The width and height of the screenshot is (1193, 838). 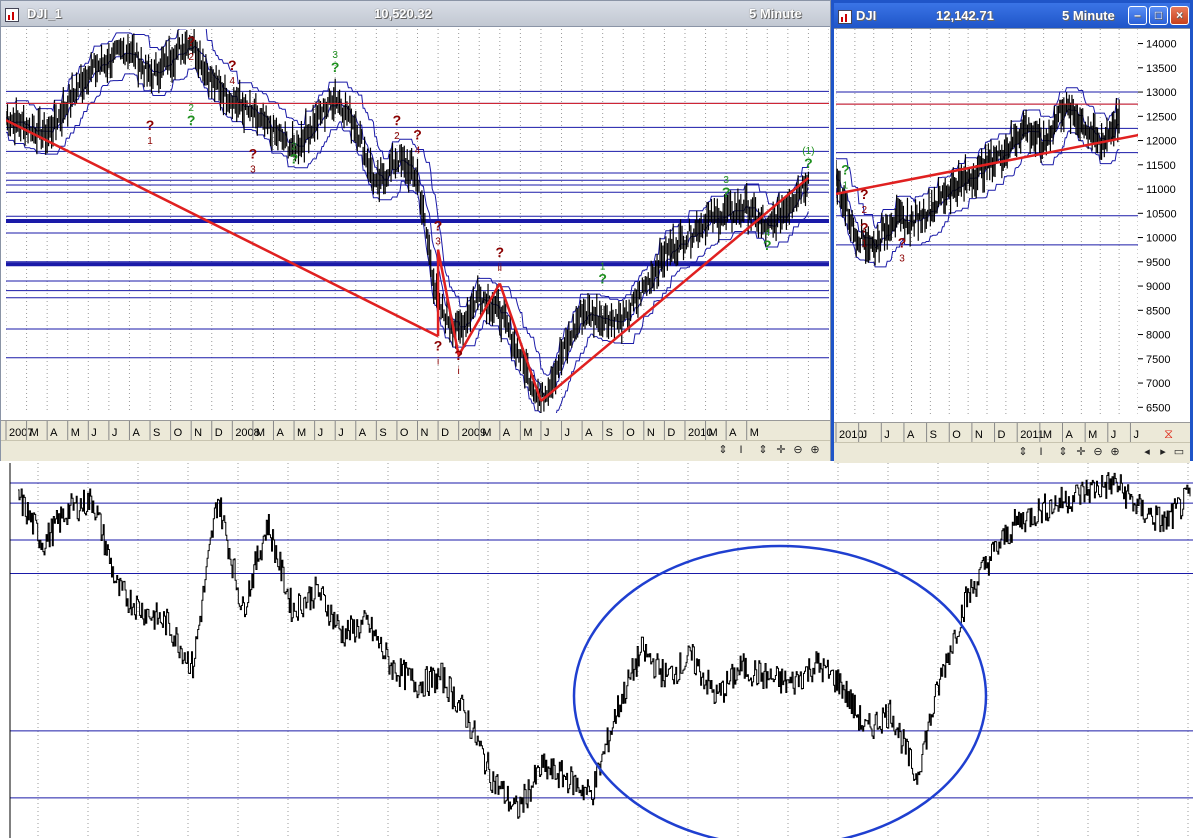 I want to click on lower-band, so click(x=978, y=198).